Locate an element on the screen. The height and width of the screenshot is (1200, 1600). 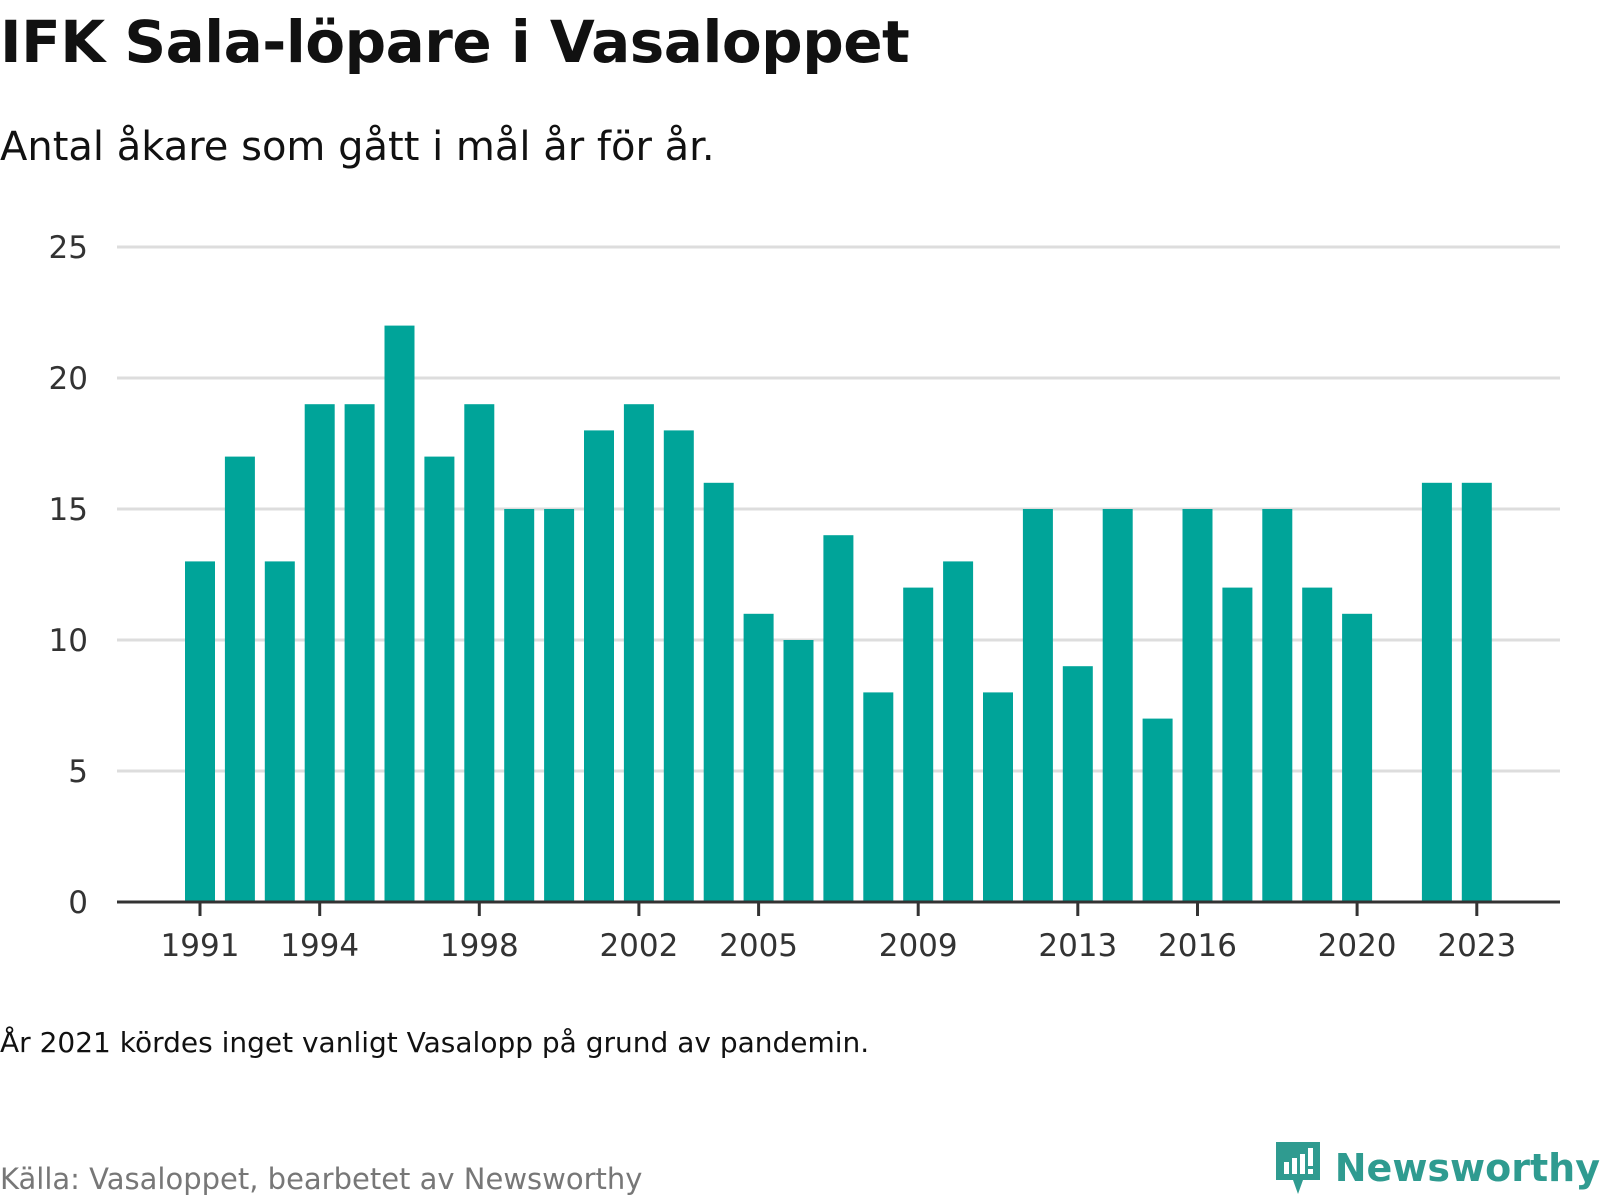
y-tick-label-10: 10 is located at coordinates (68, 641).